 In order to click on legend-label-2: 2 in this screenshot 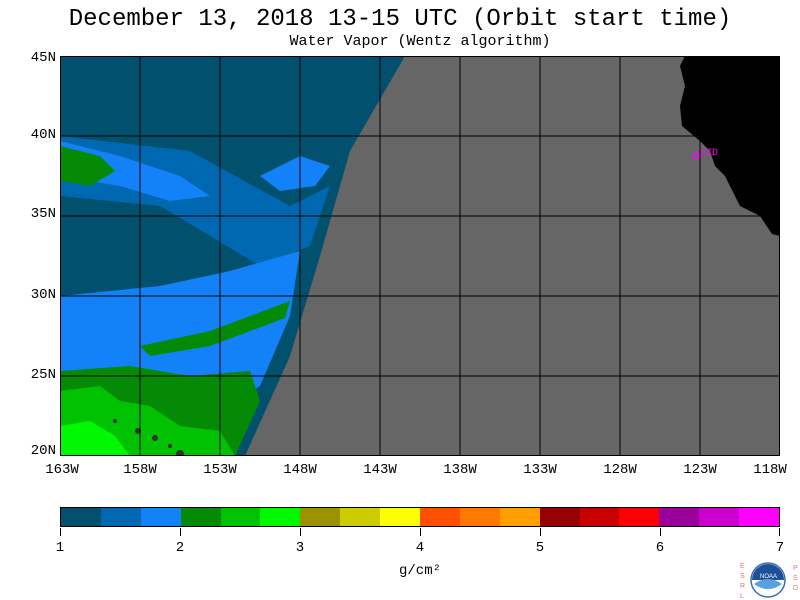, I will do `click(180, 548)`.